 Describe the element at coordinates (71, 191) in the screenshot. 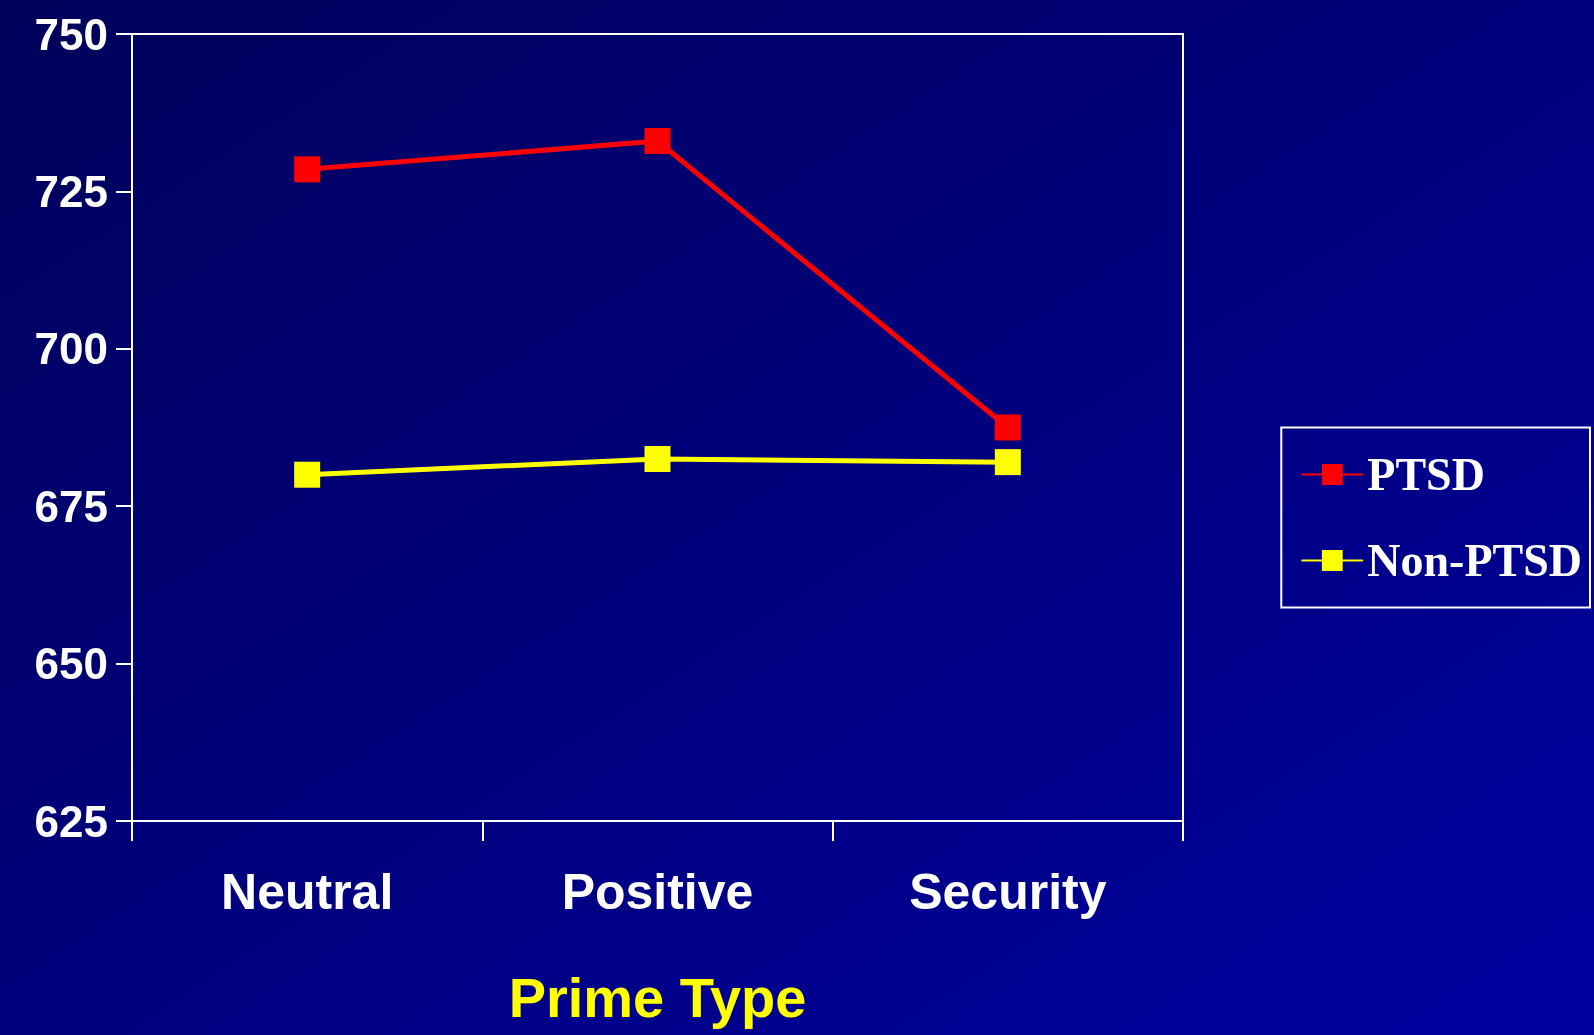

I see `y-tick-label: 725` at that location.